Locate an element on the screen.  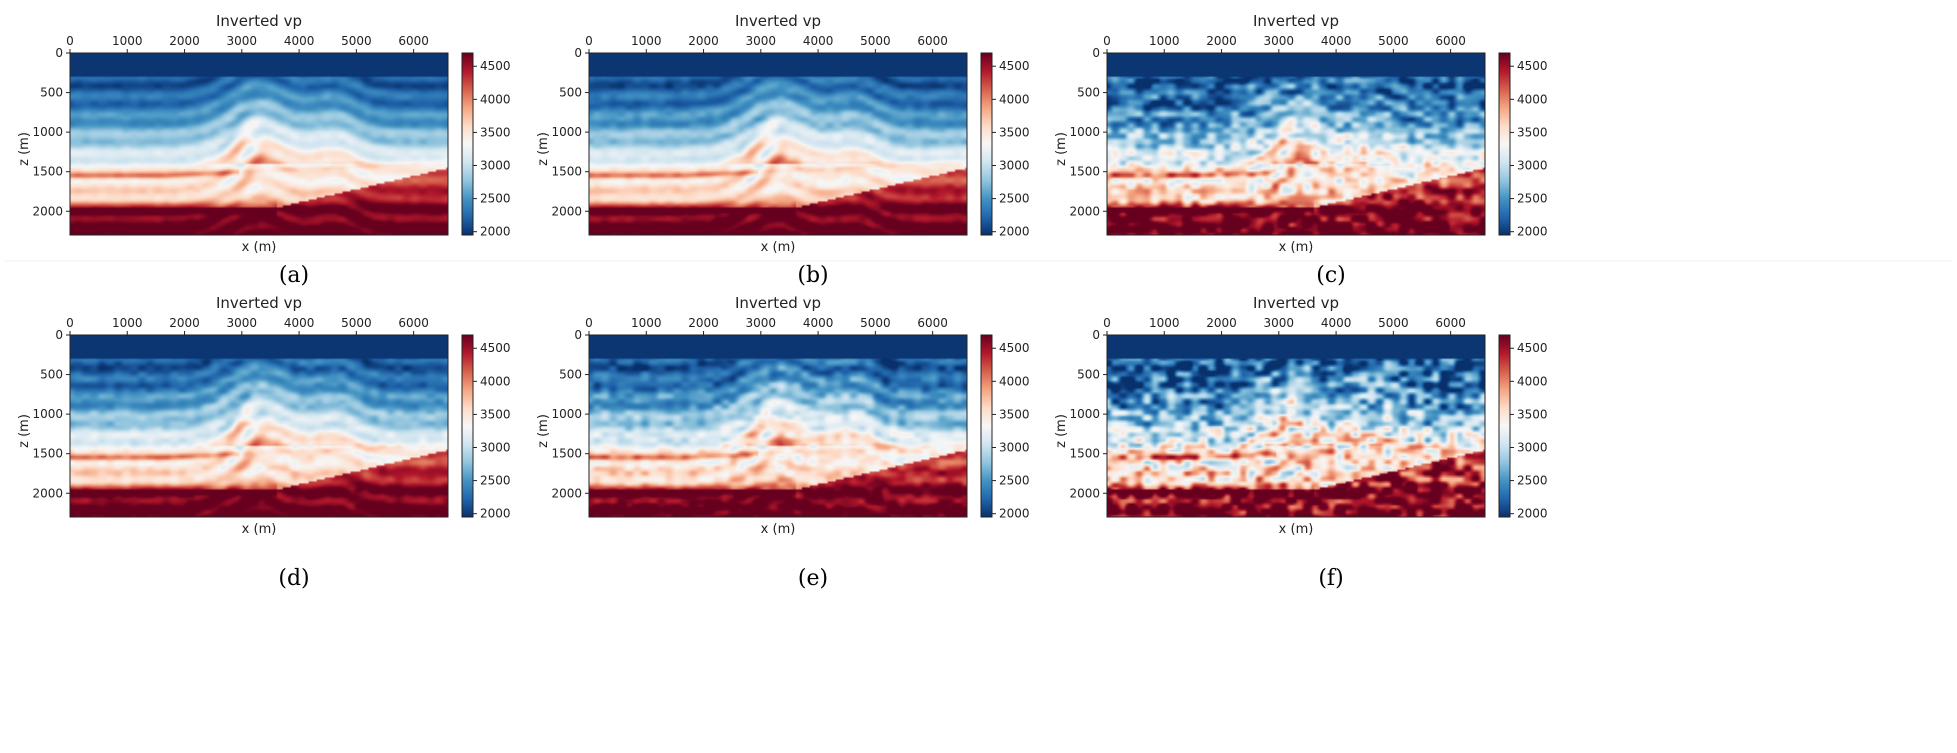
panel-label: (f) is located at coordinates (1330, 578).